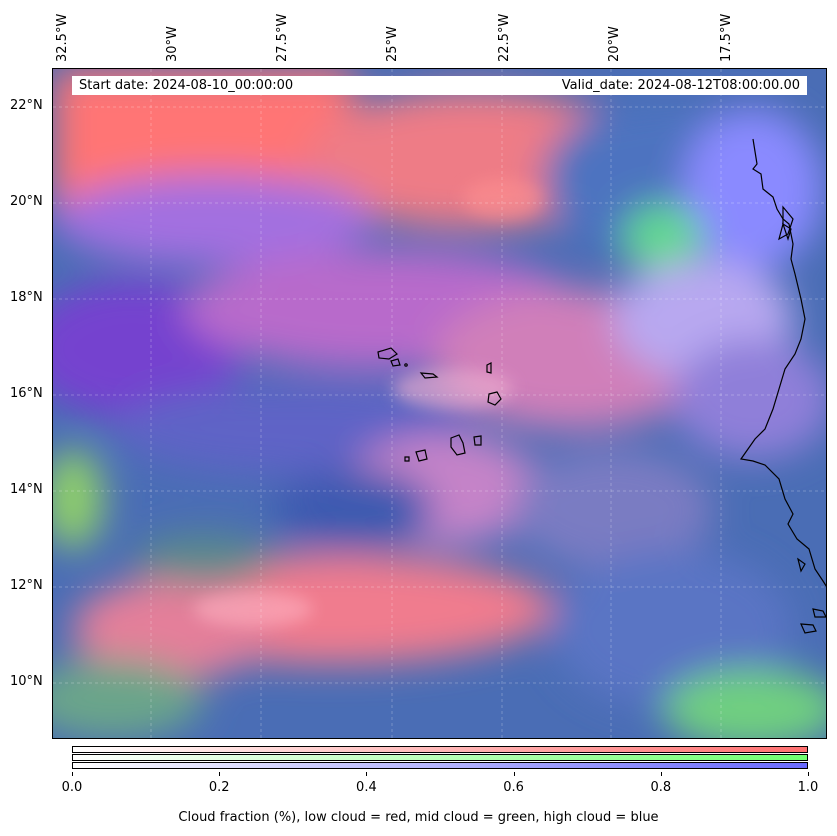 The image size is (837, 836). What do you see at coordinates (440, 765) in the screenshot?
I see `colorbar-high-cloud-blue` at bounding box center [440, 765].